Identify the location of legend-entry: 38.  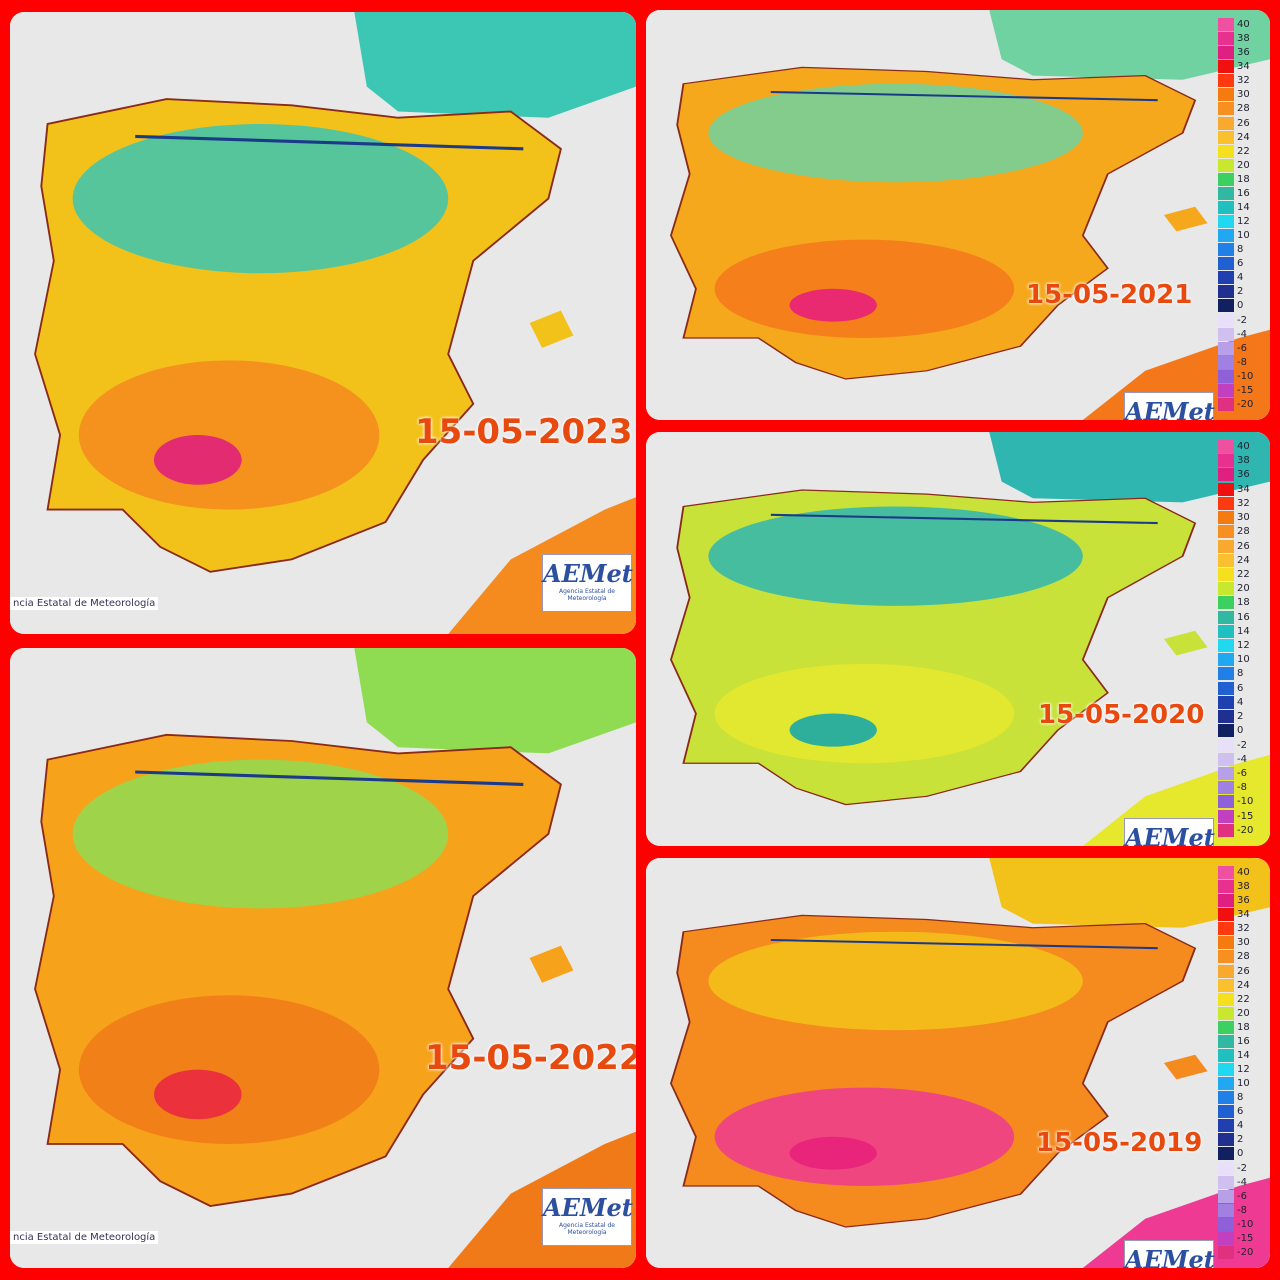
(1243, 887).